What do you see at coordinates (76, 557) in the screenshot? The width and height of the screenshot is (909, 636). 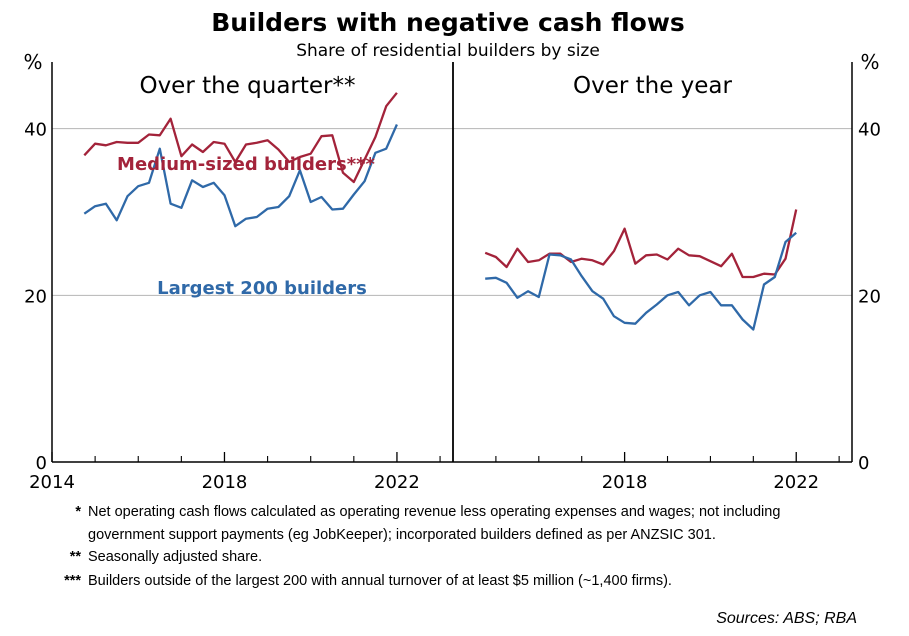 I see `footnote-marker: **` at bounding box center [76, 557].